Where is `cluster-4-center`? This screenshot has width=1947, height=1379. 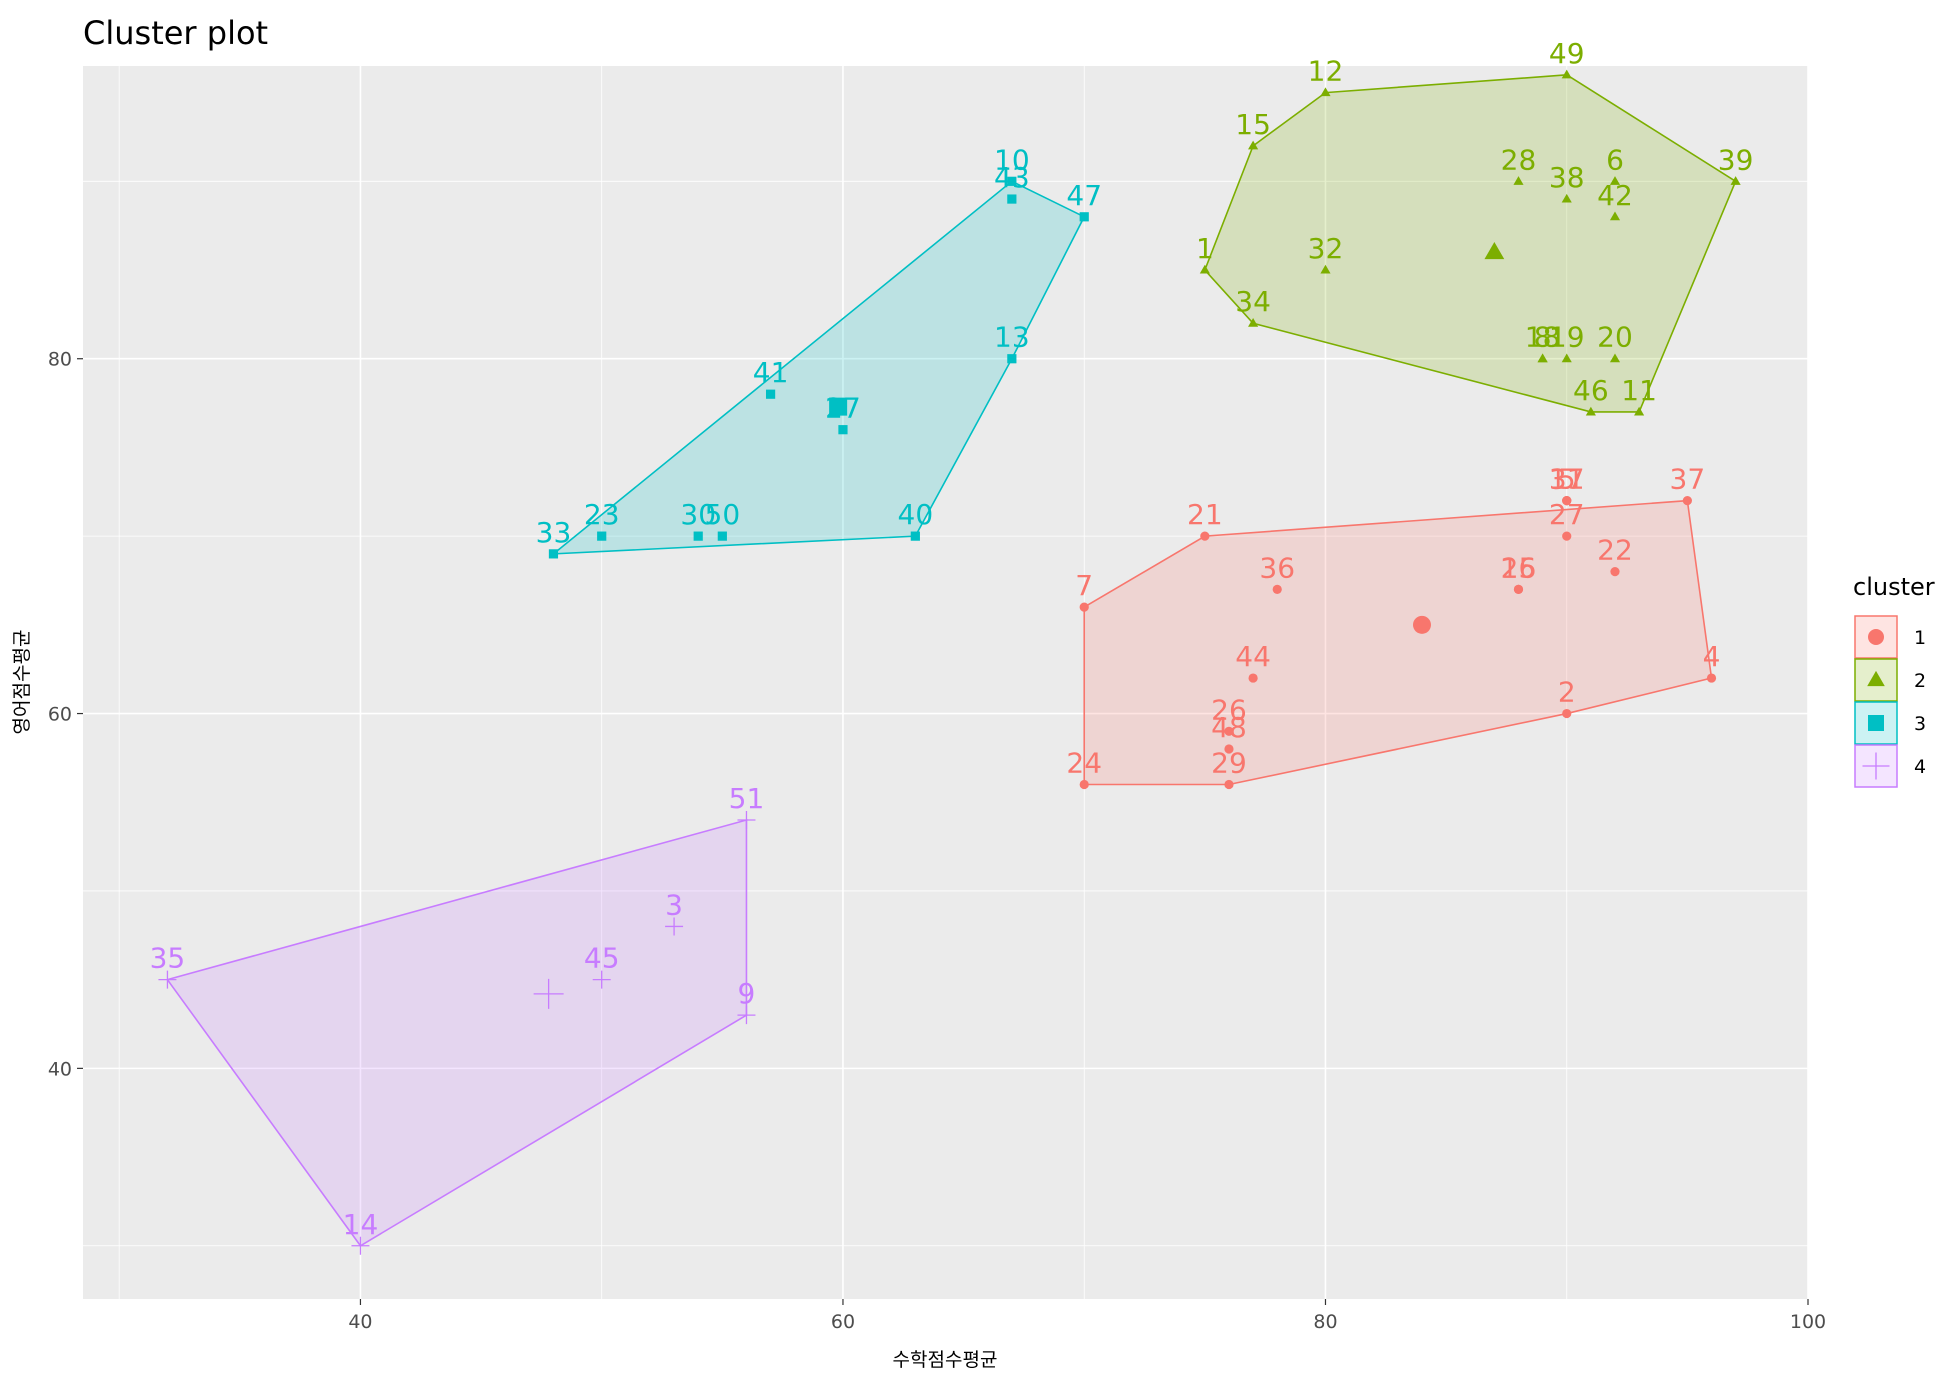 cluster-4-center is located at coordinates (548, 993).